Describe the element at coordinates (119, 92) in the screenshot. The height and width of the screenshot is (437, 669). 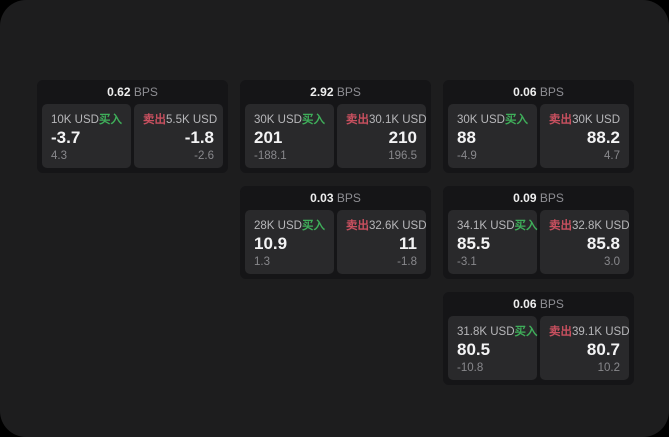
I see `spread-value: 0.62` at that location.